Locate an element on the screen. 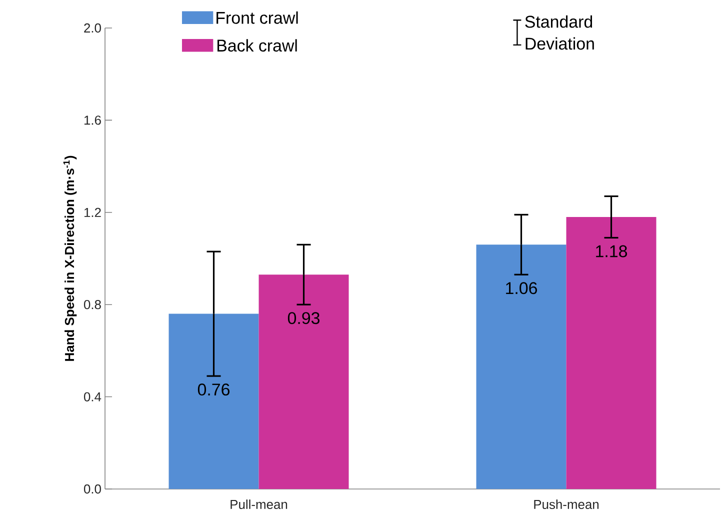 This screenshot has width=724, height=515. x-tick-label: Push-mean is located at coordinates (566, 505).